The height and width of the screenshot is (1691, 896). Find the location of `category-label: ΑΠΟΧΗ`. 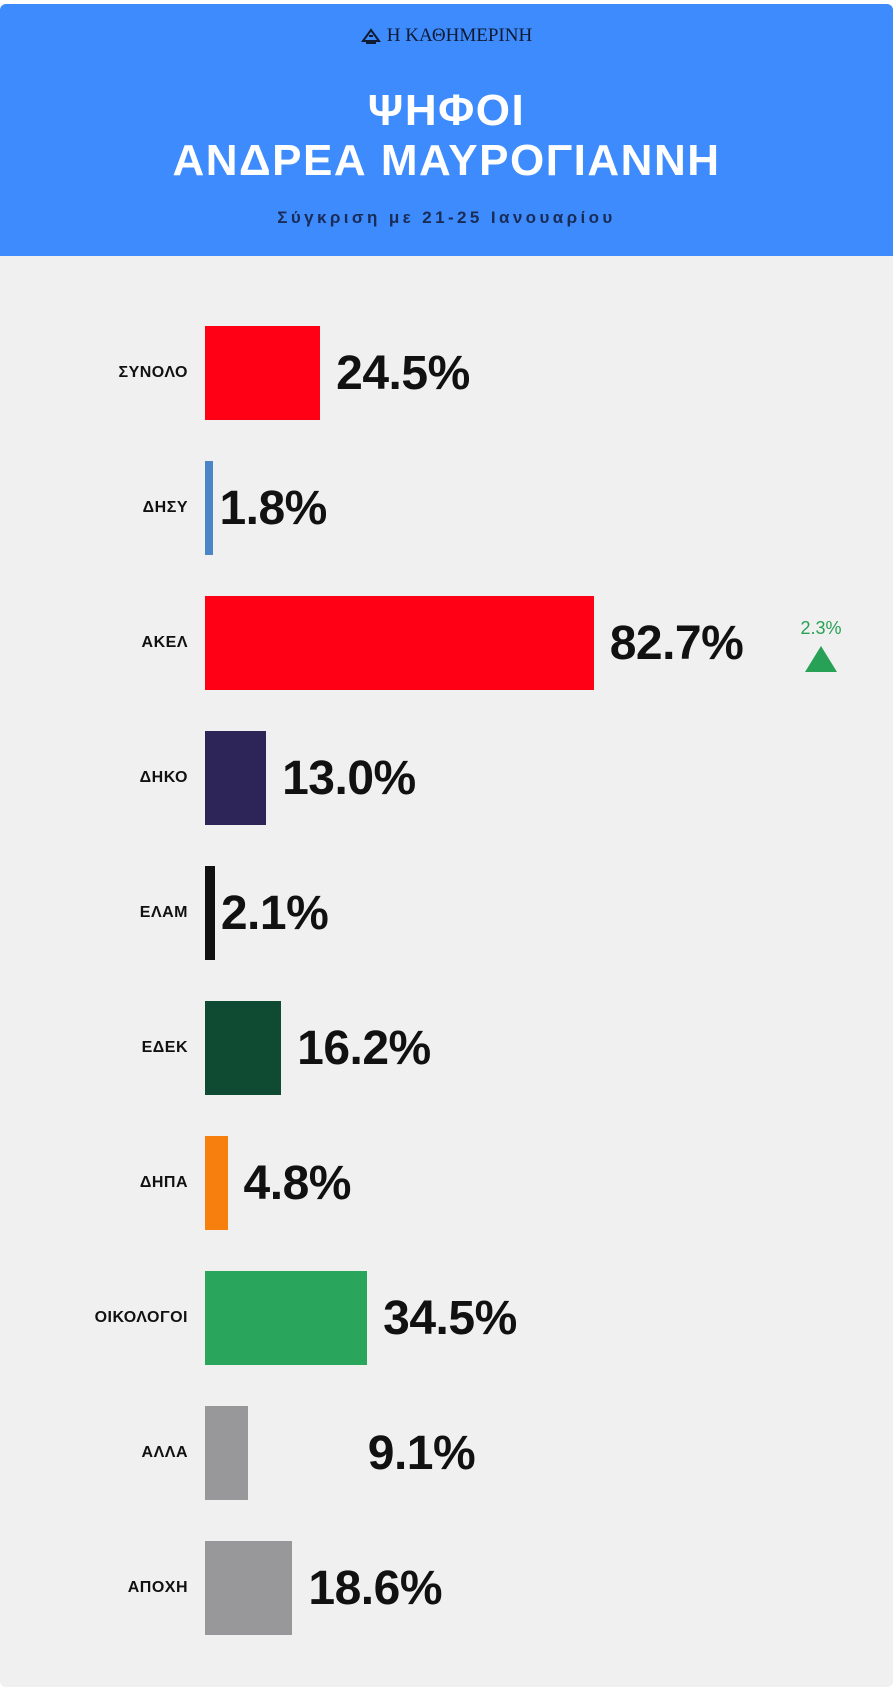

category-label: ΑΠΟΧΗ is located at coordinates (157, 1587).